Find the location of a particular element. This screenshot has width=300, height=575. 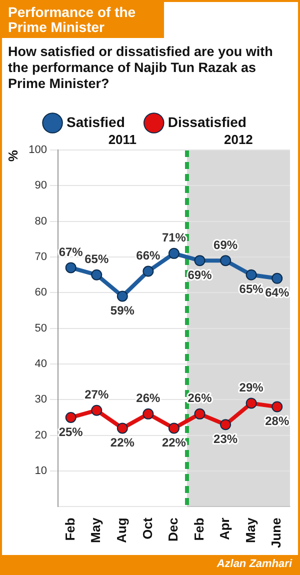

text: 2011 is located at coordinates (122, 140).